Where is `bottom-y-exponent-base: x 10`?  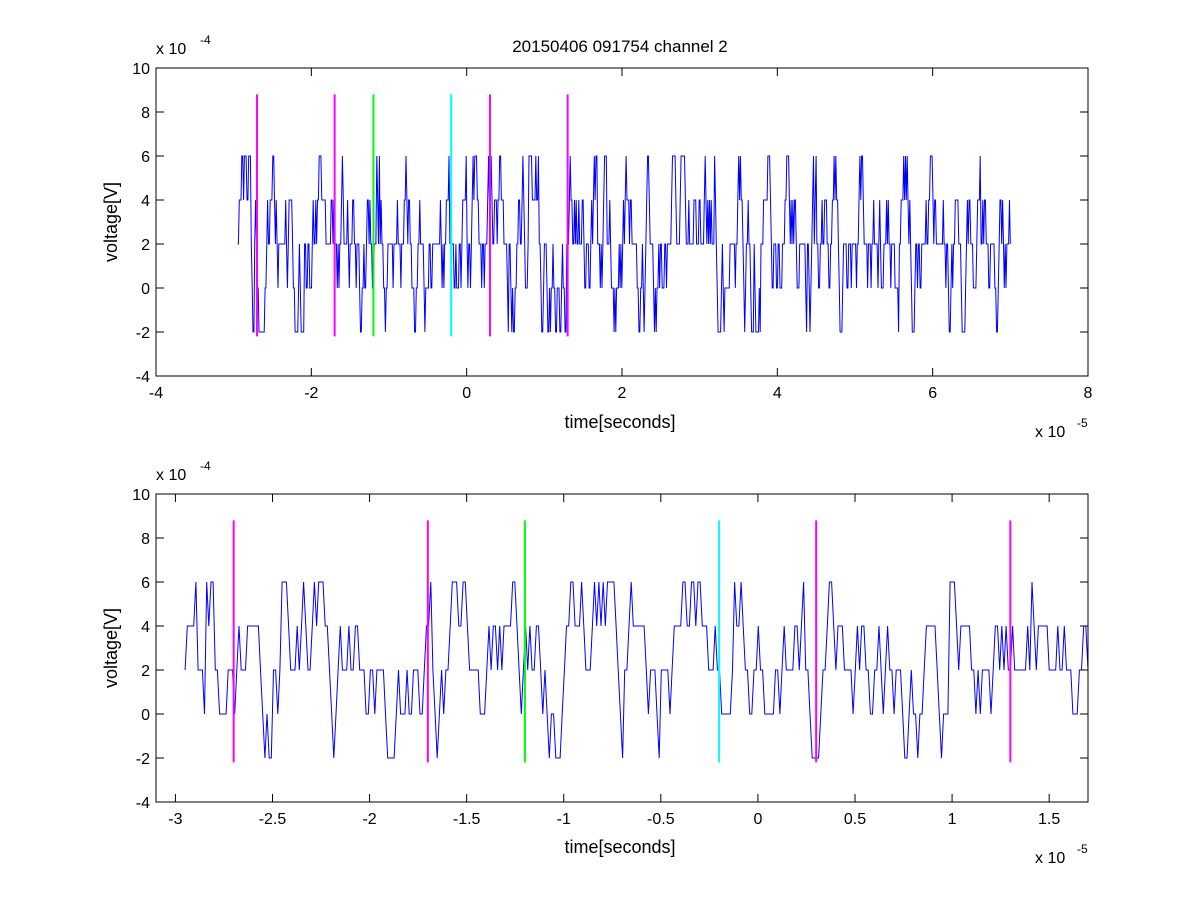 bottom-y-exponent-base: x 10 is located at coordinates (171, 475).